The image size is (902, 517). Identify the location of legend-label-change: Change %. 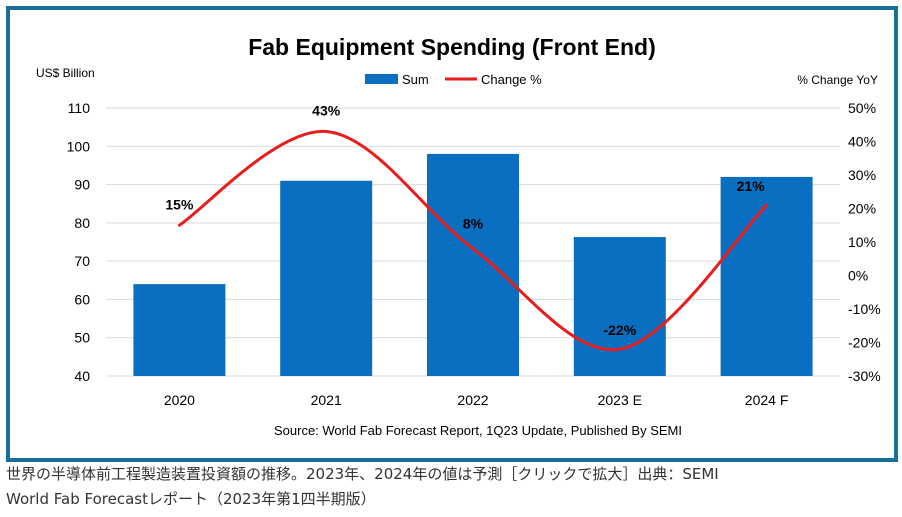
(511, 79).